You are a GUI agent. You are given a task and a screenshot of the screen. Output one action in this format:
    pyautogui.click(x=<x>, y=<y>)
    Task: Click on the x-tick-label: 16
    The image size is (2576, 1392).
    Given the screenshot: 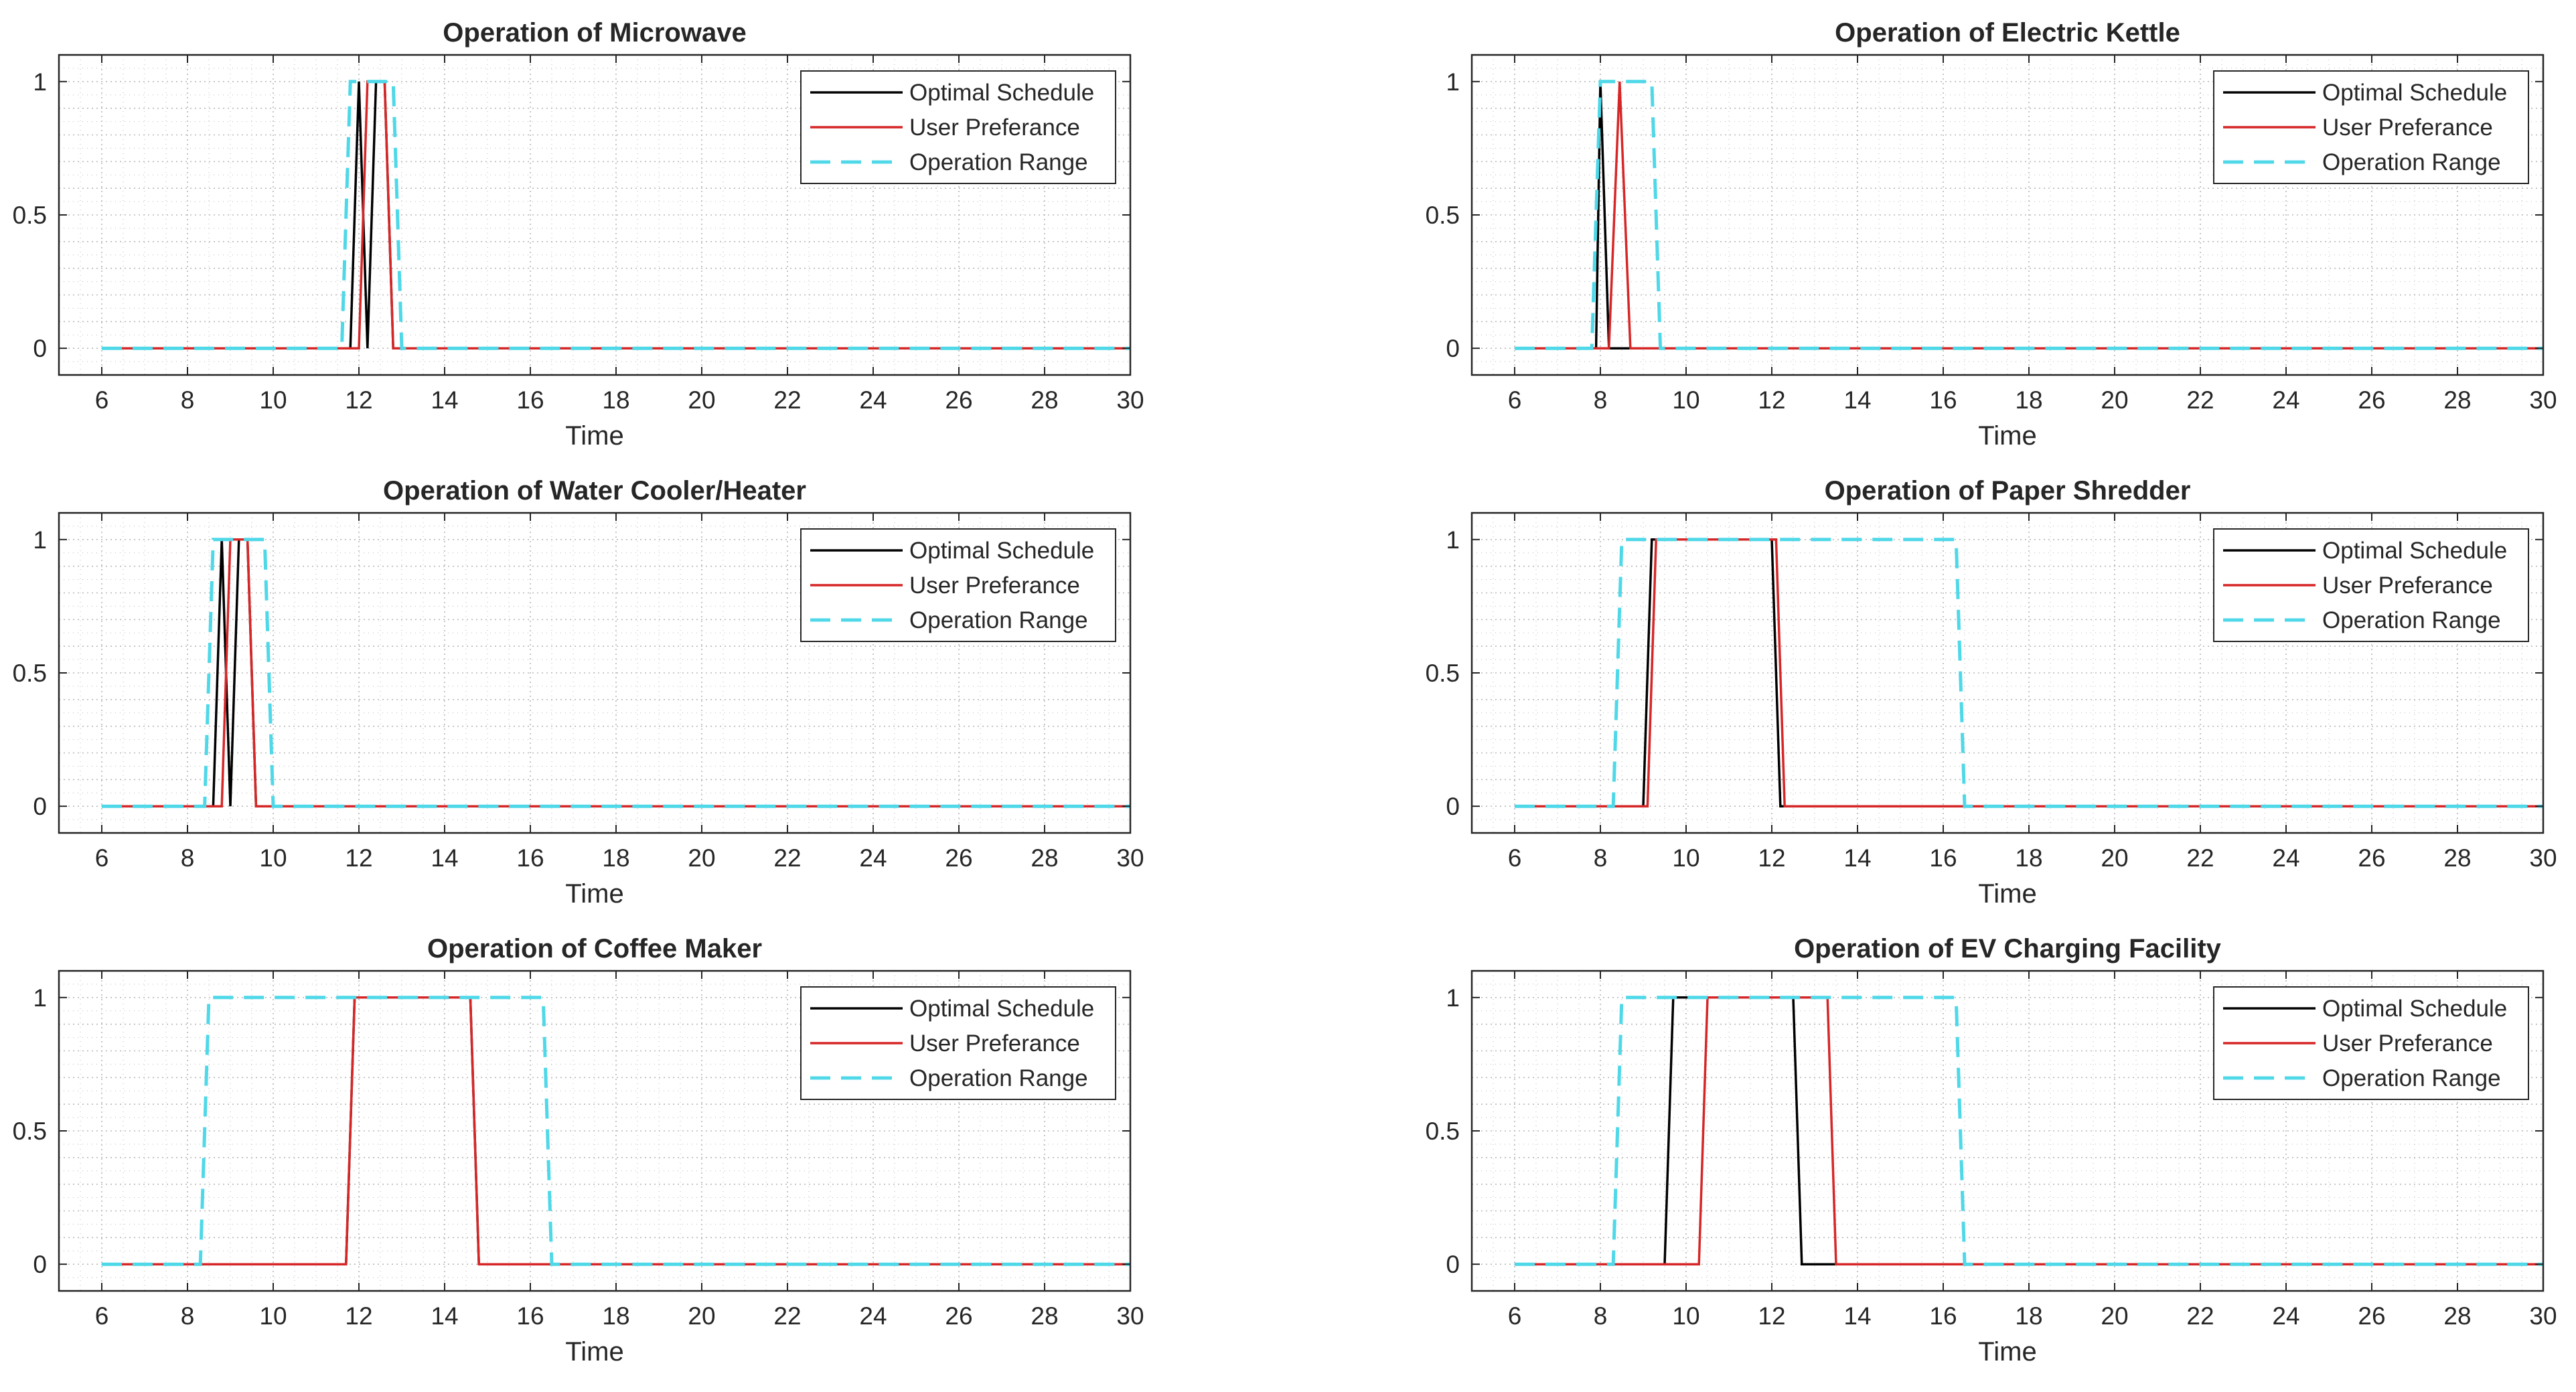 What is the action you would take?
    pyautogui.click(x=1943, y=400)
    